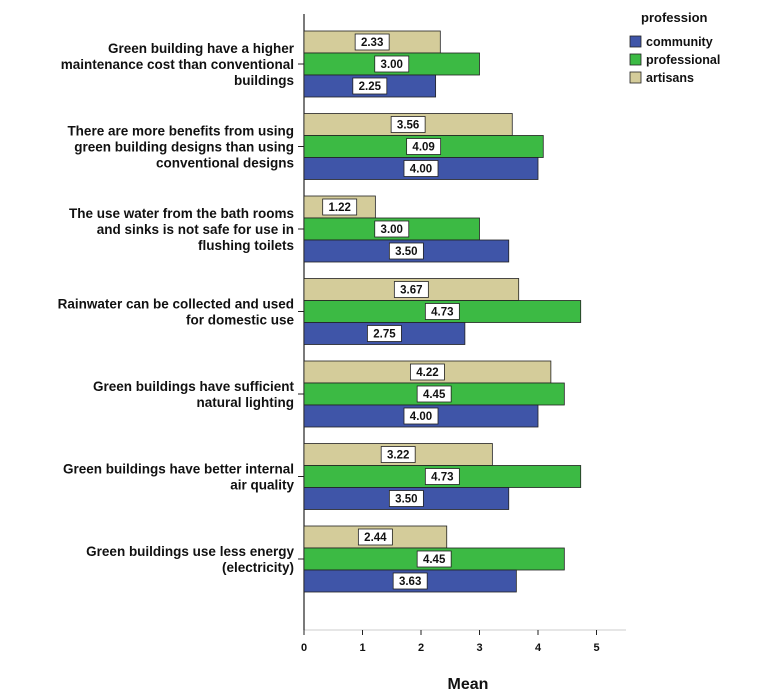 Image resolution: width=758 pixels, height=698 pixels. Describe the element at coordinates (635, 77) in the screenshot. I see `legend-swatch-artisans` at that location.